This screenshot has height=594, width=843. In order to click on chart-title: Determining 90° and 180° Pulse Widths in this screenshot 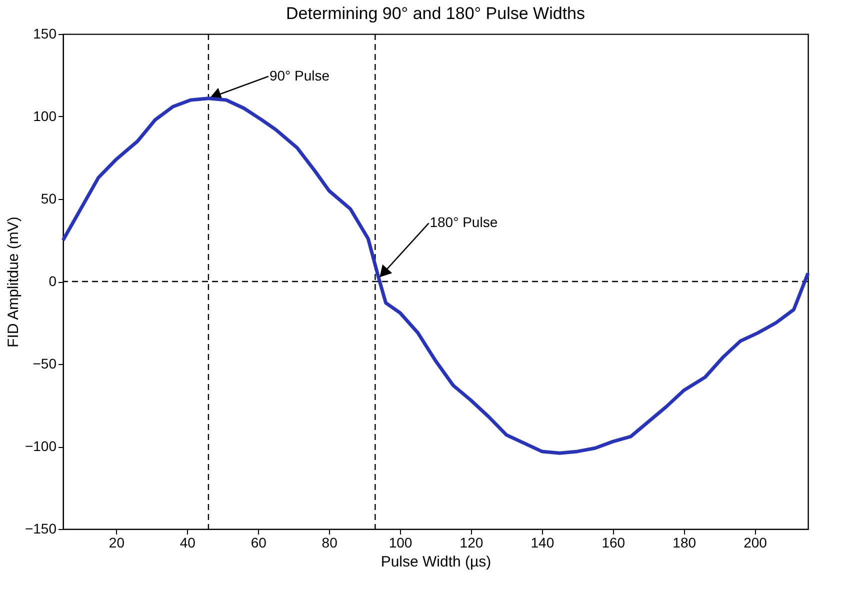, I will do `click(435, 13)`.